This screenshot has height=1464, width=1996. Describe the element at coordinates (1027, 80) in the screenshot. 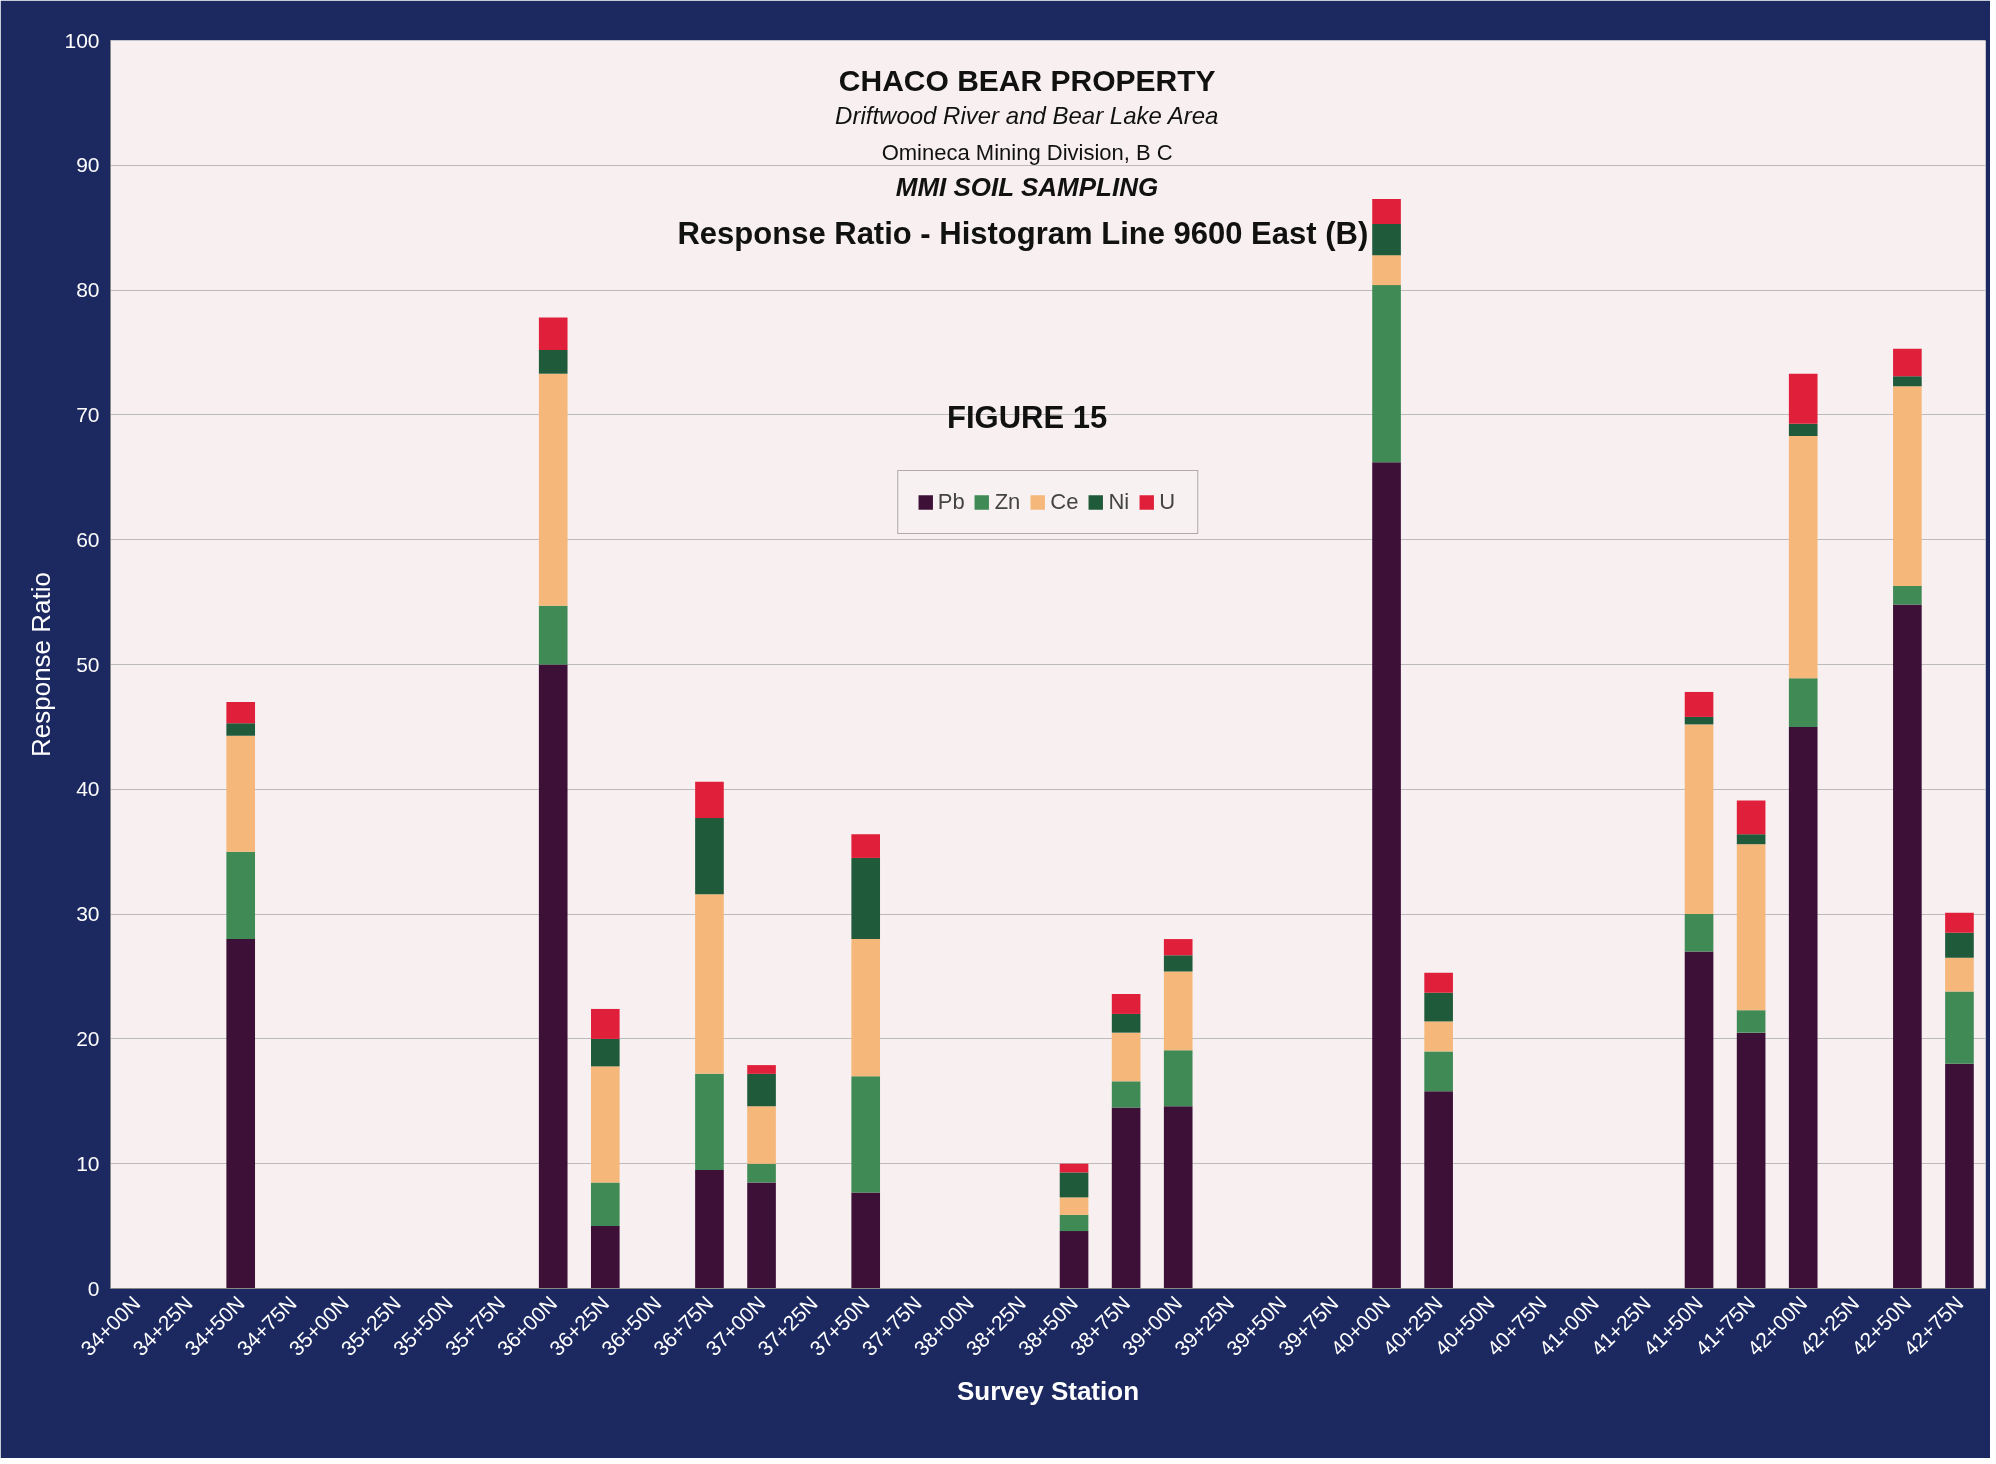

I see `text: CHACO BEAR PROPERTY` at that location.